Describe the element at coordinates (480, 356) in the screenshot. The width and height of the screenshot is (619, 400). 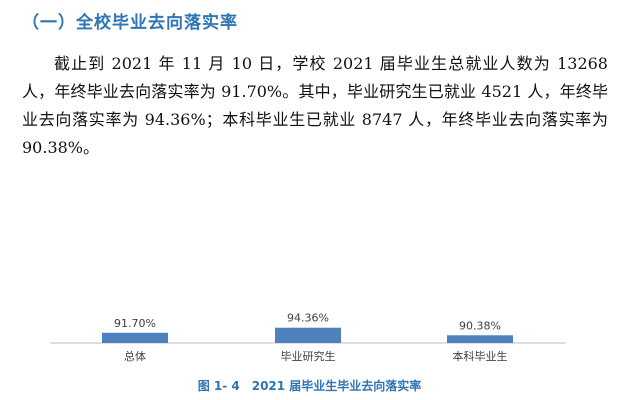
I see `category-label-3: 本科毕业生` at that location.